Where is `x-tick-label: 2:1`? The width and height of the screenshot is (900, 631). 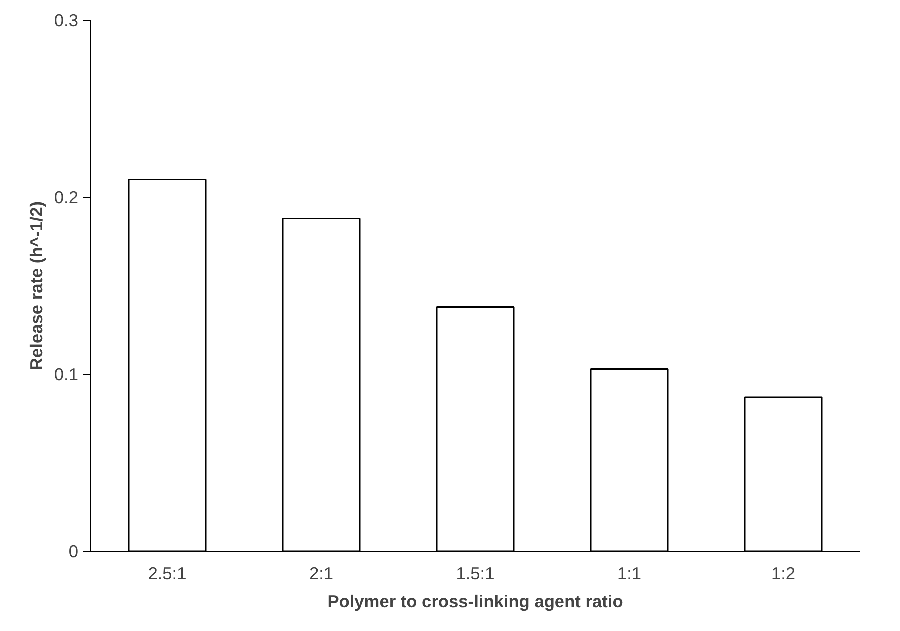
x-tick-label: 2:1 is located at coordinates (321, 574).